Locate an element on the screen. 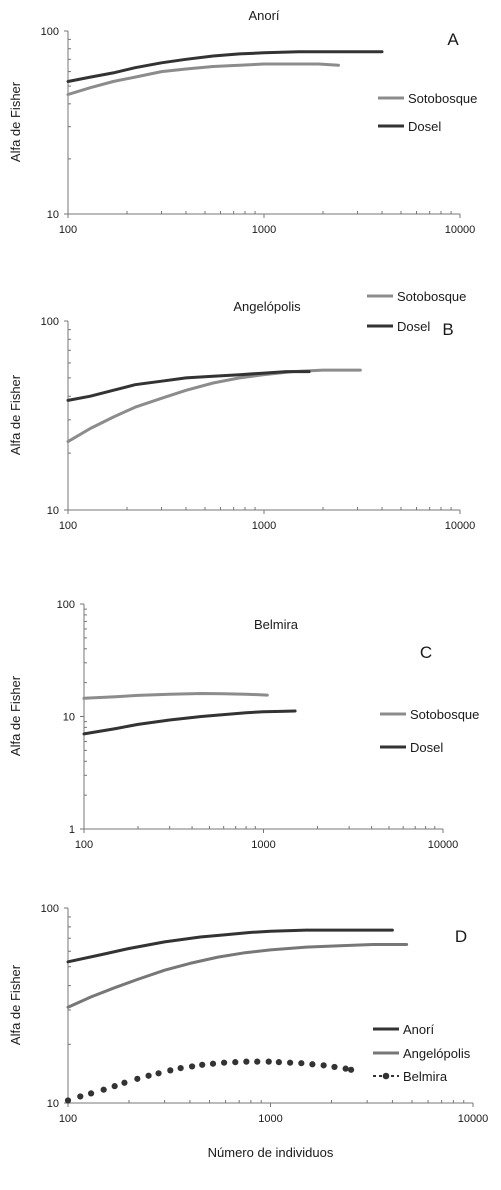  panel-letter: A is located at coordinates (453, 39).